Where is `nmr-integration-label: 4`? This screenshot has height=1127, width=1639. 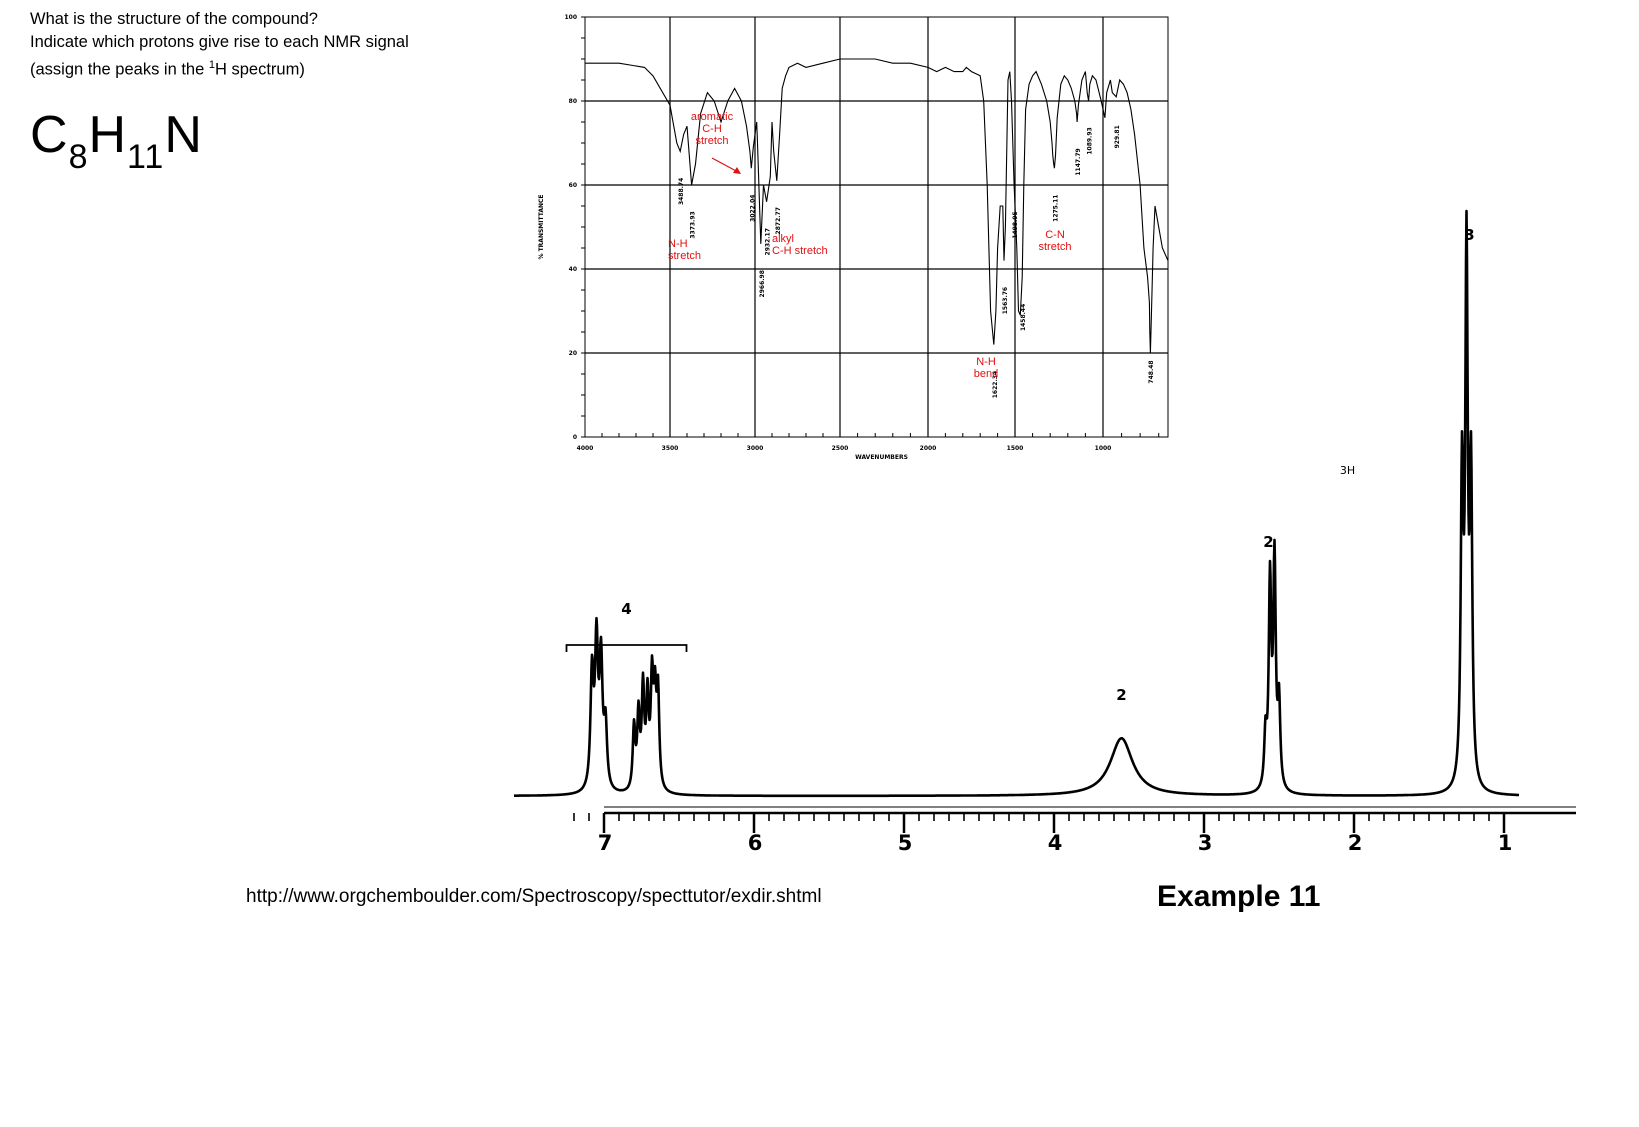
nmr-integration-label: 4 is located at coordinates (626, 609).